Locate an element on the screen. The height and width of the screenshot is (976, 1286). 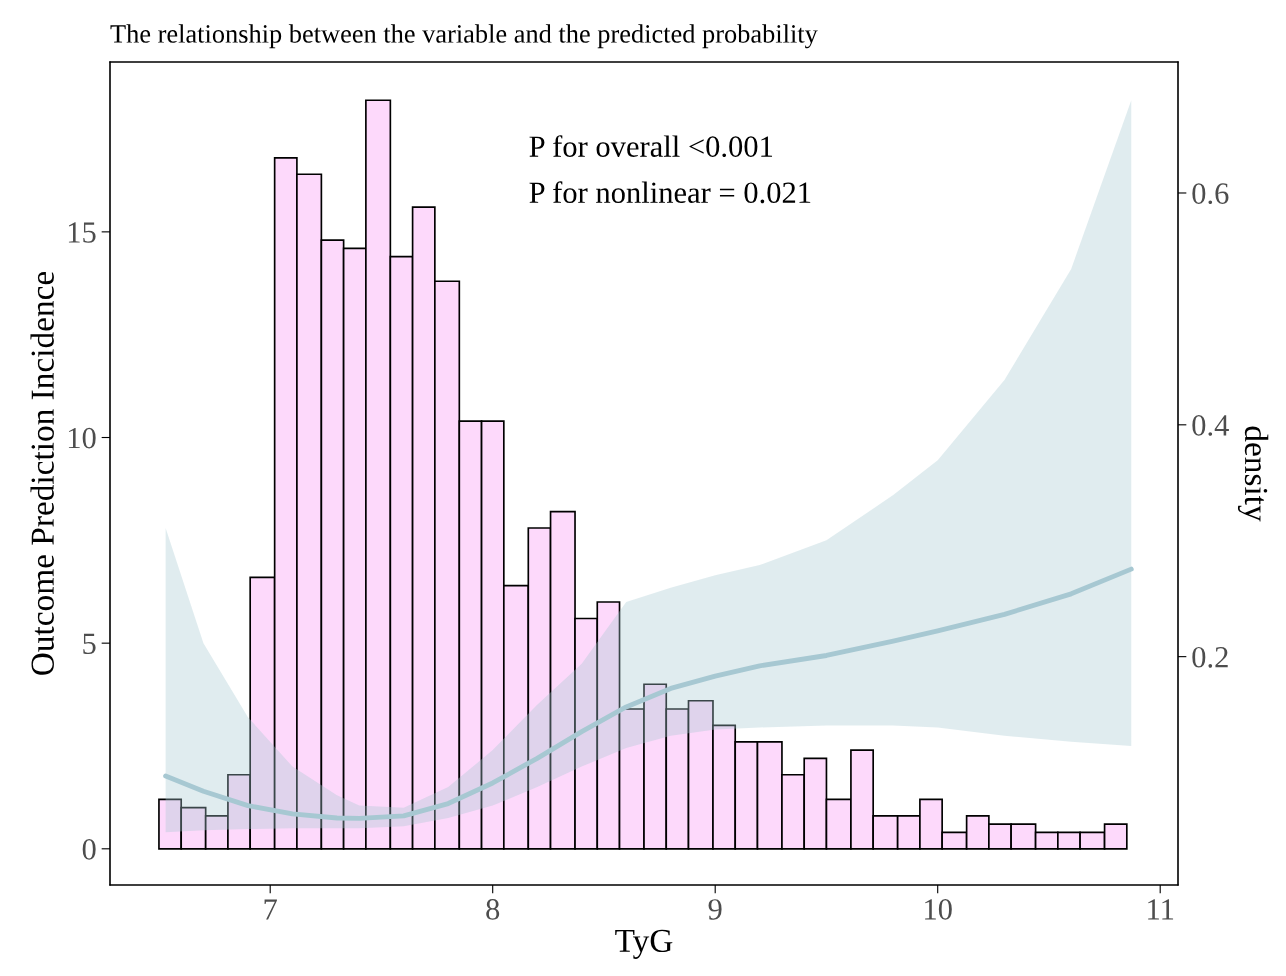
y2-tick-label: 0.6 is located at coordinates (1210, 194).